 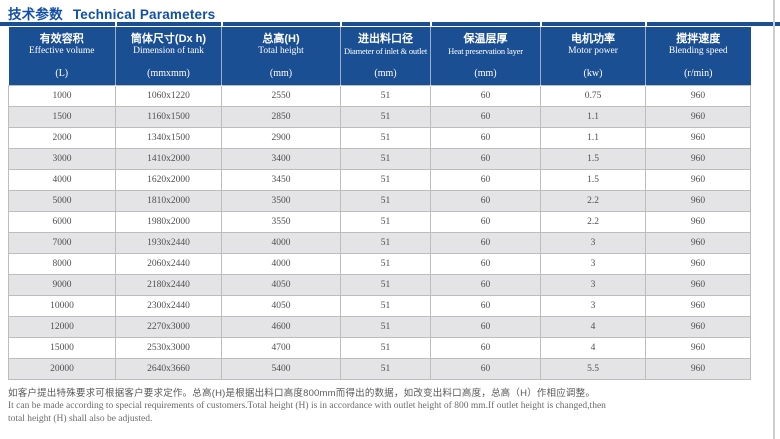 What do you see at coordinates (62, 137) in the screenshot?
I see `table-cell: 2000` at bounding box center [62, 137].